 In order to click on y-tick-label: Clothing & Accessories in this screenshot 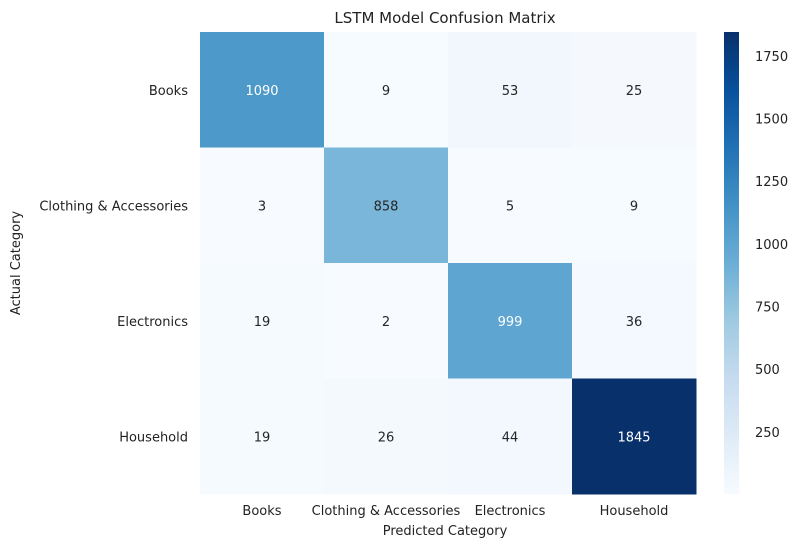, I will do `click(113, 206)`.